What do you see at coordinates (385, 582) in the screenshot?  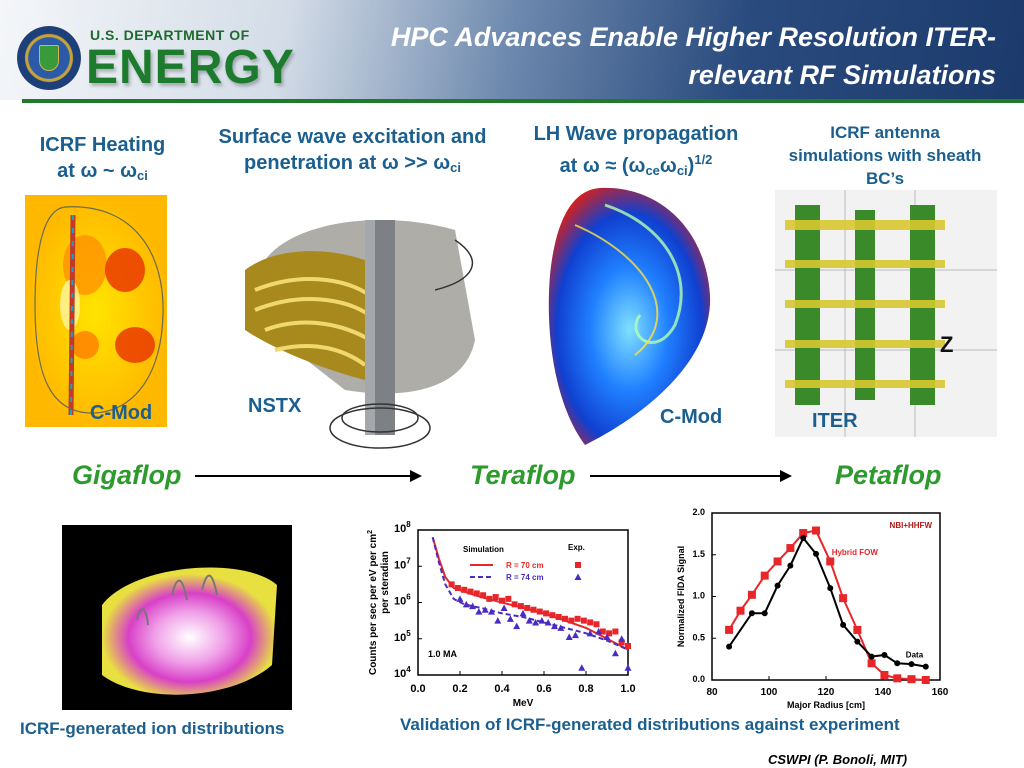 I see `y-axis-label-line2: per steradian` at bounding box center [385, 582].